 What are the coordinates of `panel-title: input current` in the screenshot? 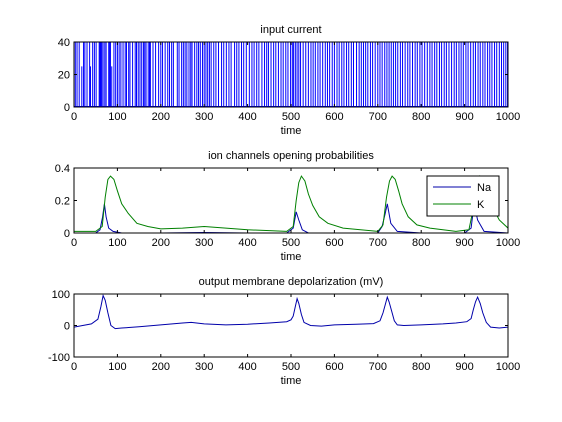 It's located at (290, 30).